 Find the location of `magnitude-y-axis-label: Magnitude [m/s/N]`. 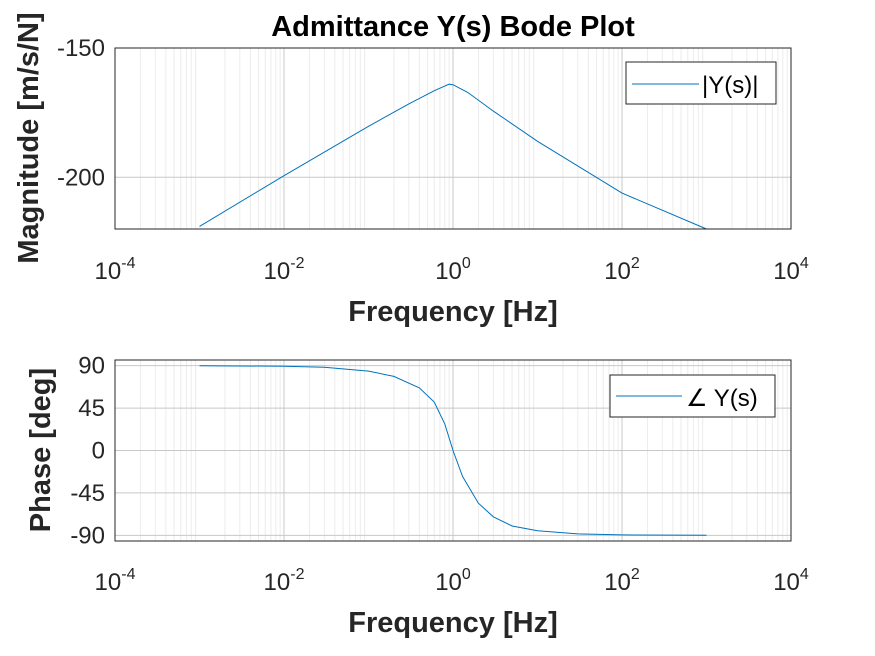

magnitude-y-axis-label: Magnitude [m/s/N] is located at coordinates (29, 137).